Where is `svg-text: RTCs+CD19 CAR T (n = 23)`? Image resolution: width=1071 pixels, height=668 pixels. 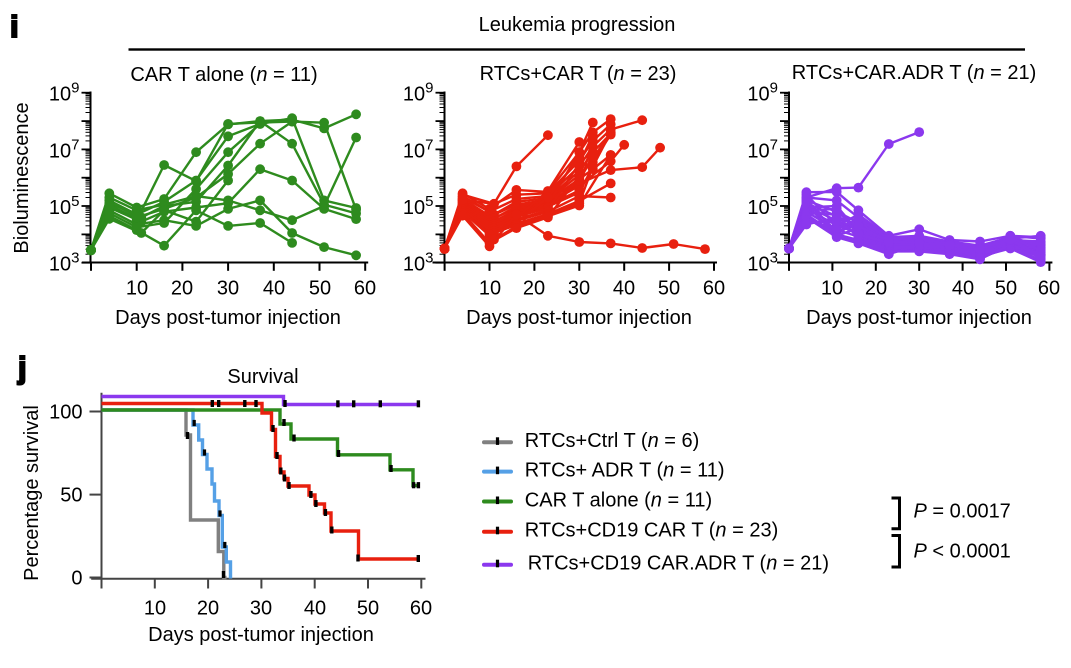 svg-text: RTCs+CD19 CAR T (n = 23) is located at coordinates (651, 531).